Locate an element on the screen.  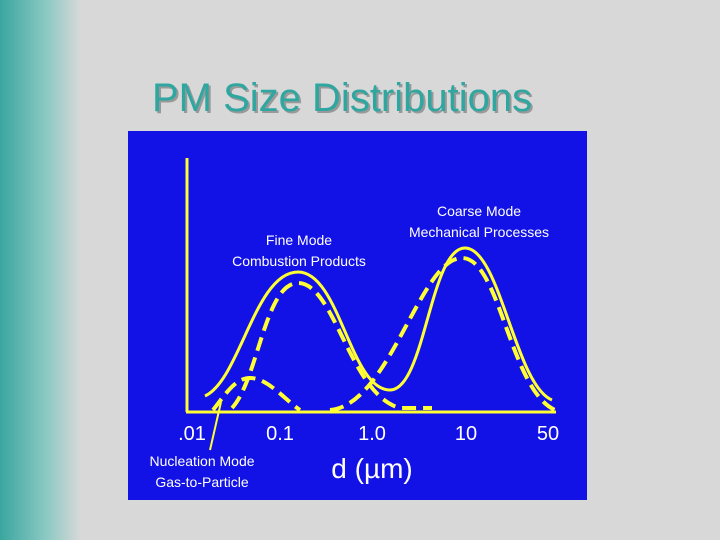
total-curve is located at coordinates (378, 324).